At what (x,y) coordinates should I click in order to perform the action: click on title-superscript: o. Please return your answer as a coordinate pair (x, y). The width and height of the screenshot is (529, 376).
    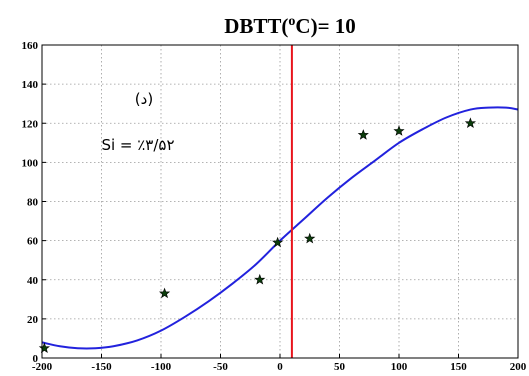
    Looking at the image, I should click on (291, 21).